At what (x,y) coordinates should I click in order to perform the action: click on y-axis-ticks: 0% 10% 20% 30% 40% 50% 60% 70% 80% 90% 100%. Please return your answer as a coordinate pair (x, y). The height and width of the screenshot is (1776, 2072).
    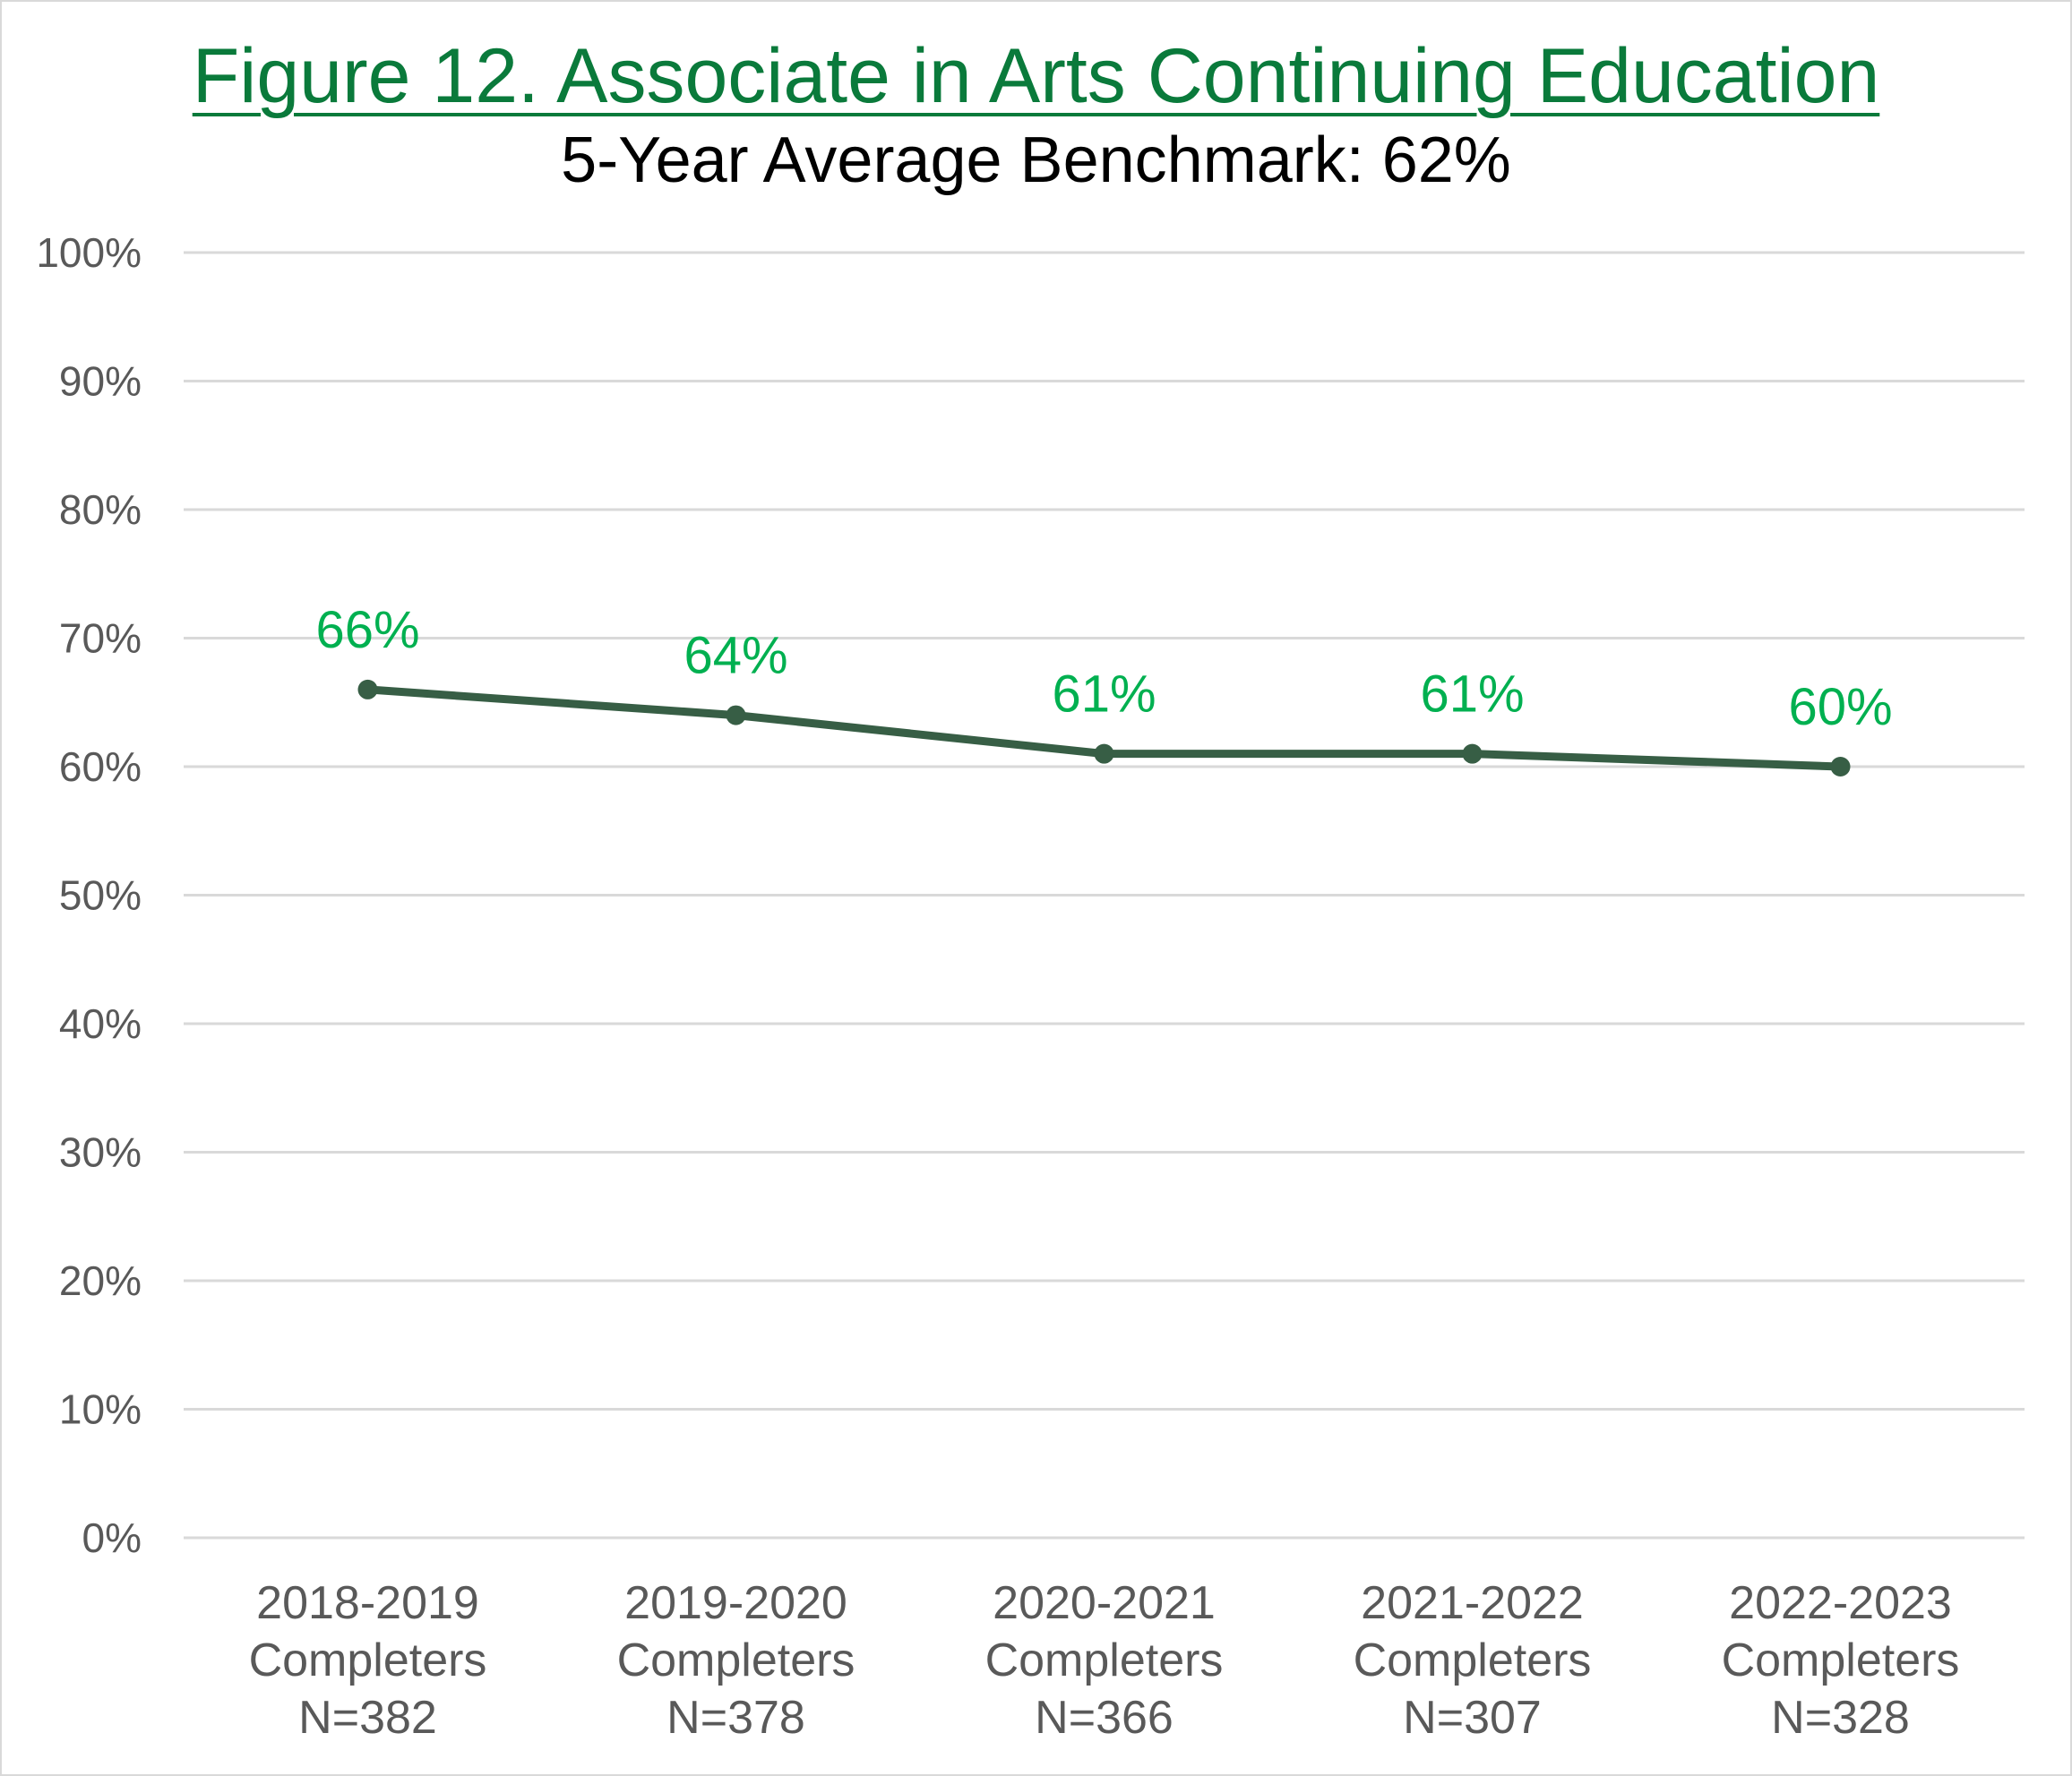
    Looking at the image, I should click on (89, 895).